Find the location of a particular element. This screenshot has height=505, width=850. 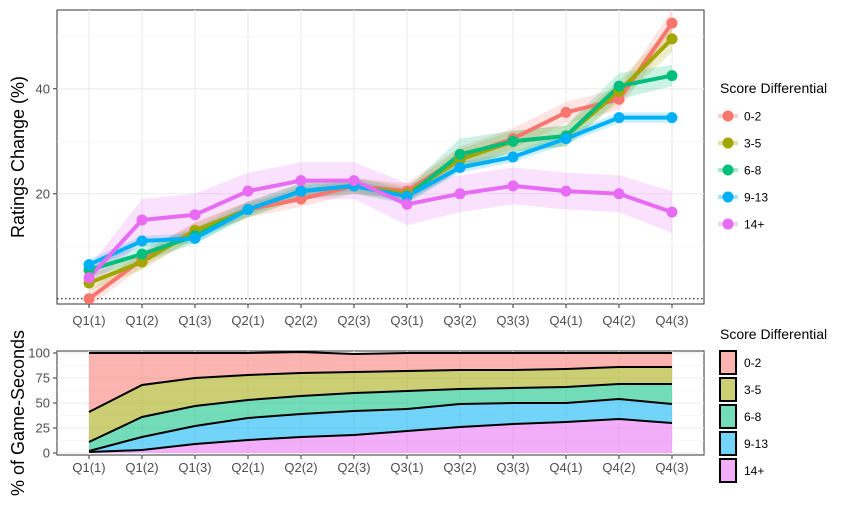

top-legend: 0-2 3-5 6-8 9-13 14+ is located at coordinates (743, 171).